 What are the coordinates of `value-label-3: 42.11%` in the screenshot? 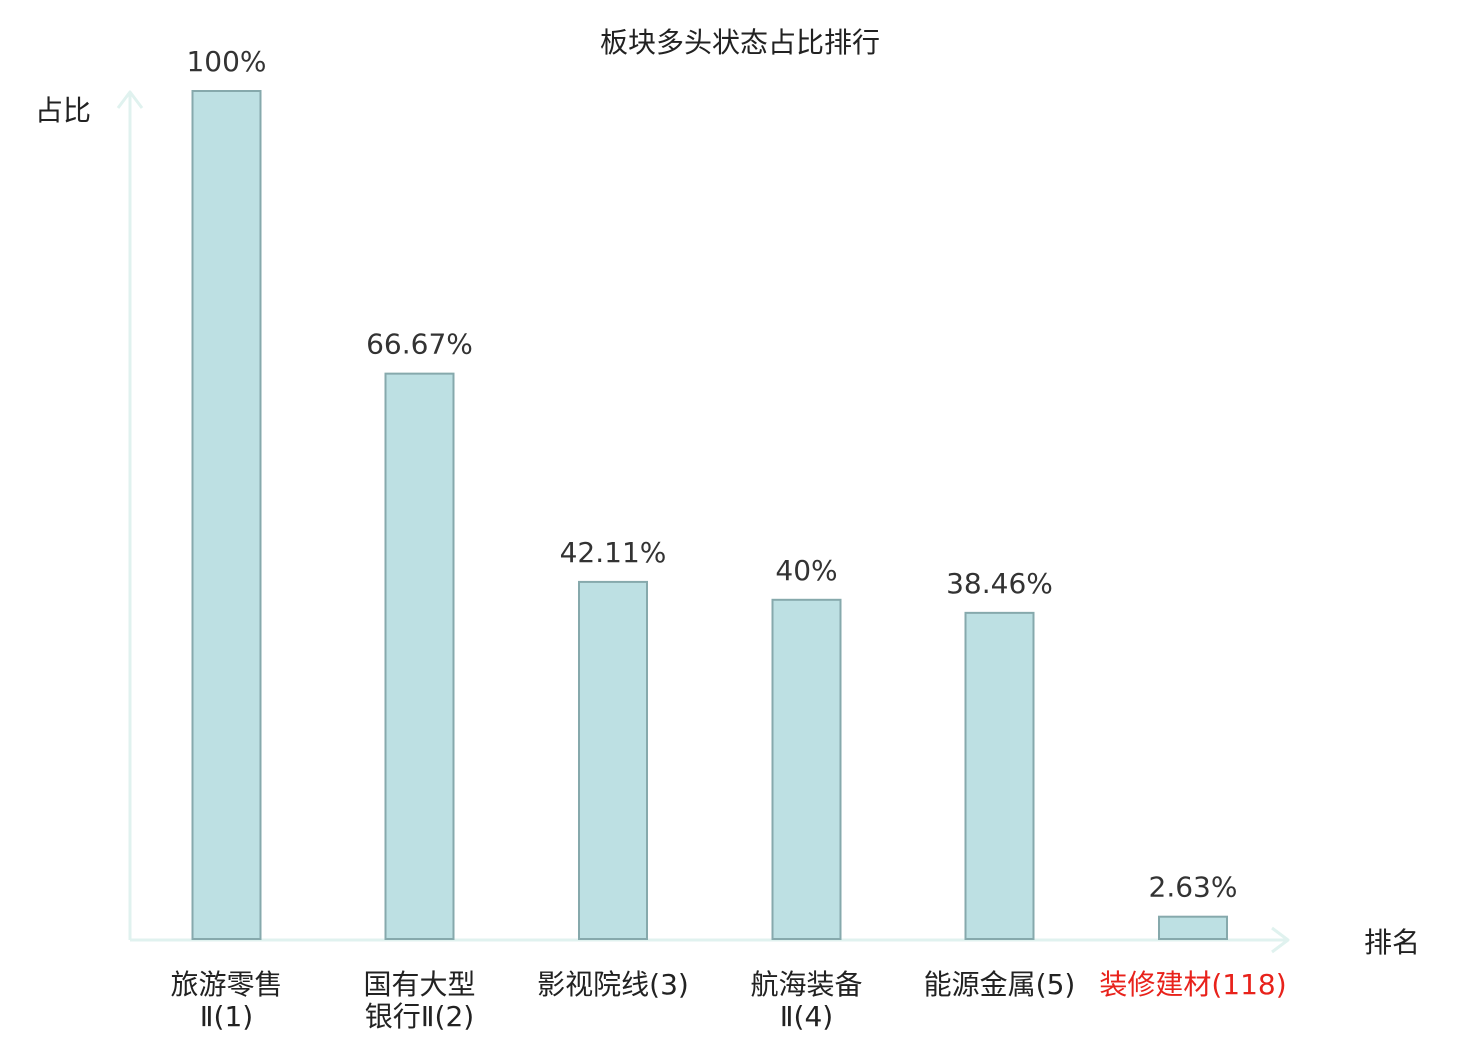 It's located at (613, 552).